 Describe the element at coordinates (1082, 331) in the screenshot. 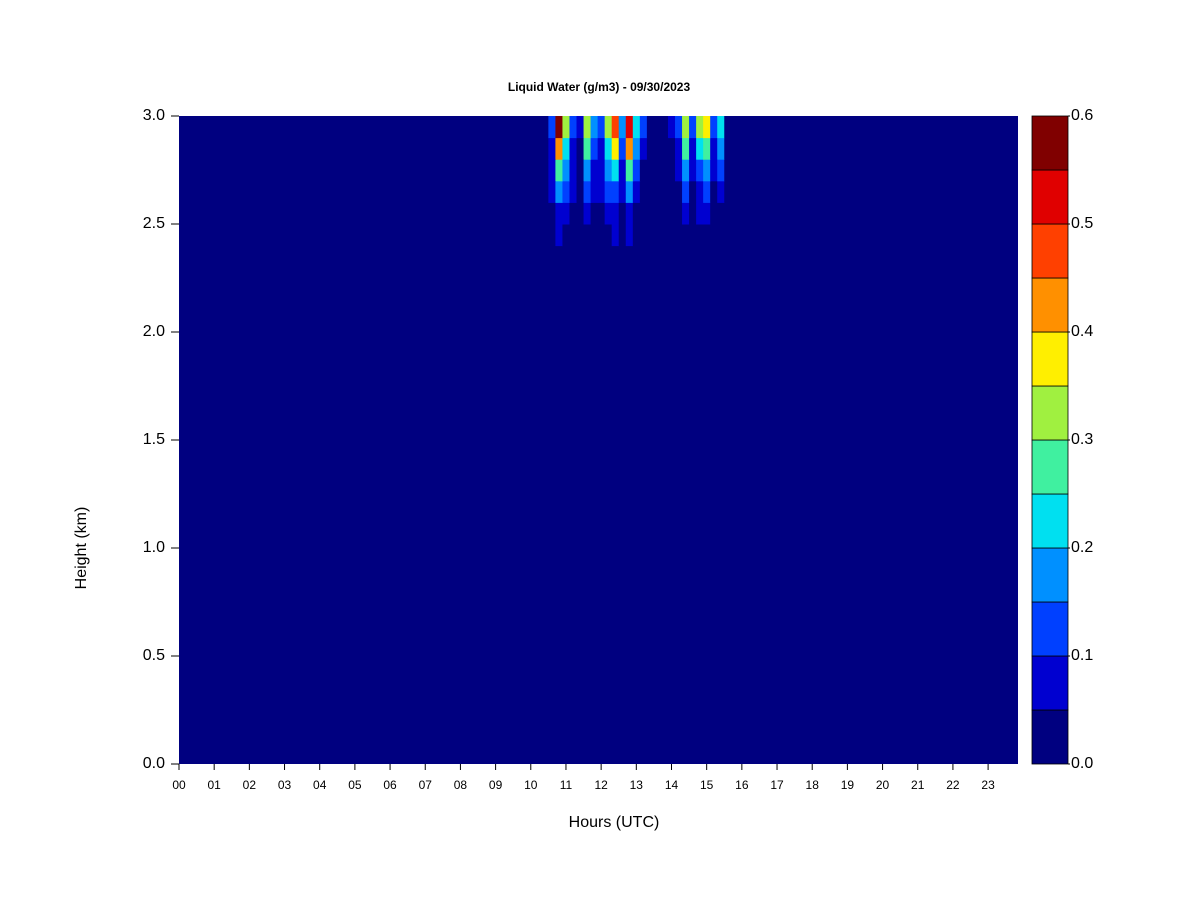

I see `colorbar-tick-label: 0.4` at that location.